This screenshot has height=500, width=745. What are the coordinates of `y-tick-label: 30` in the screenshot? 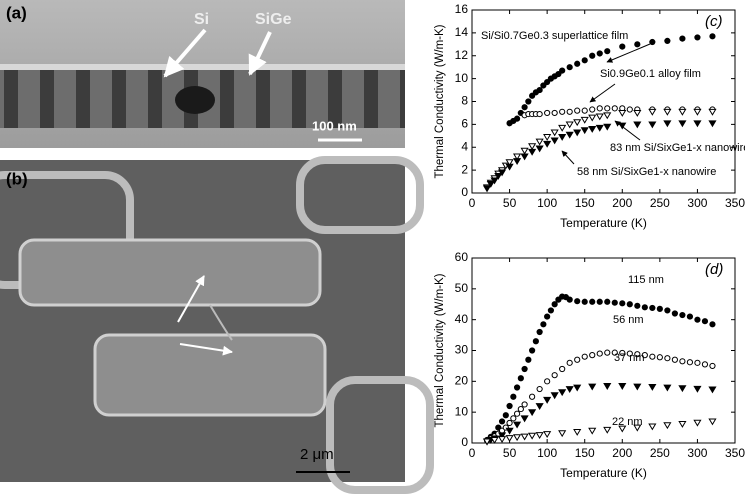 It's located at (462, 350).